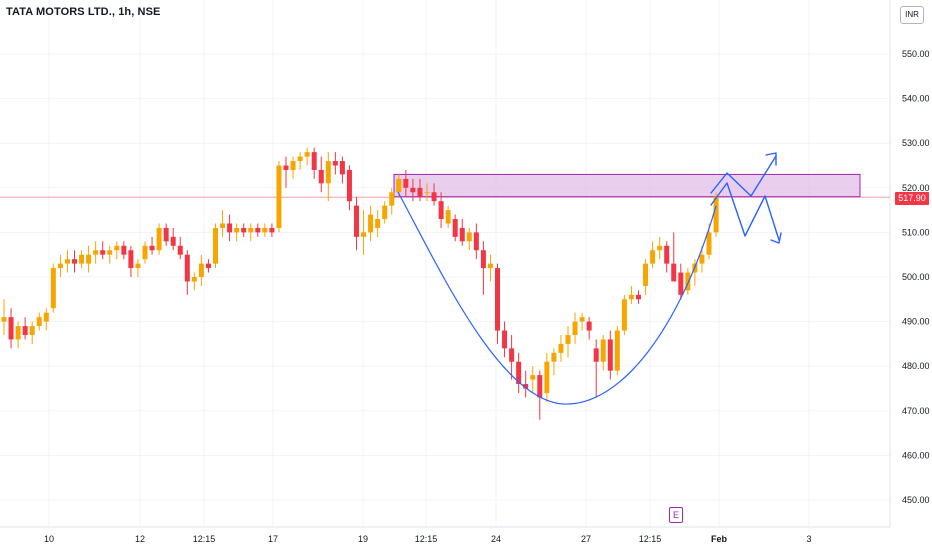 This screenshot has height=550, width=932. Describe the element at coordinates (627, 185) in the screenshot. I see `resistance-zone` at that location.